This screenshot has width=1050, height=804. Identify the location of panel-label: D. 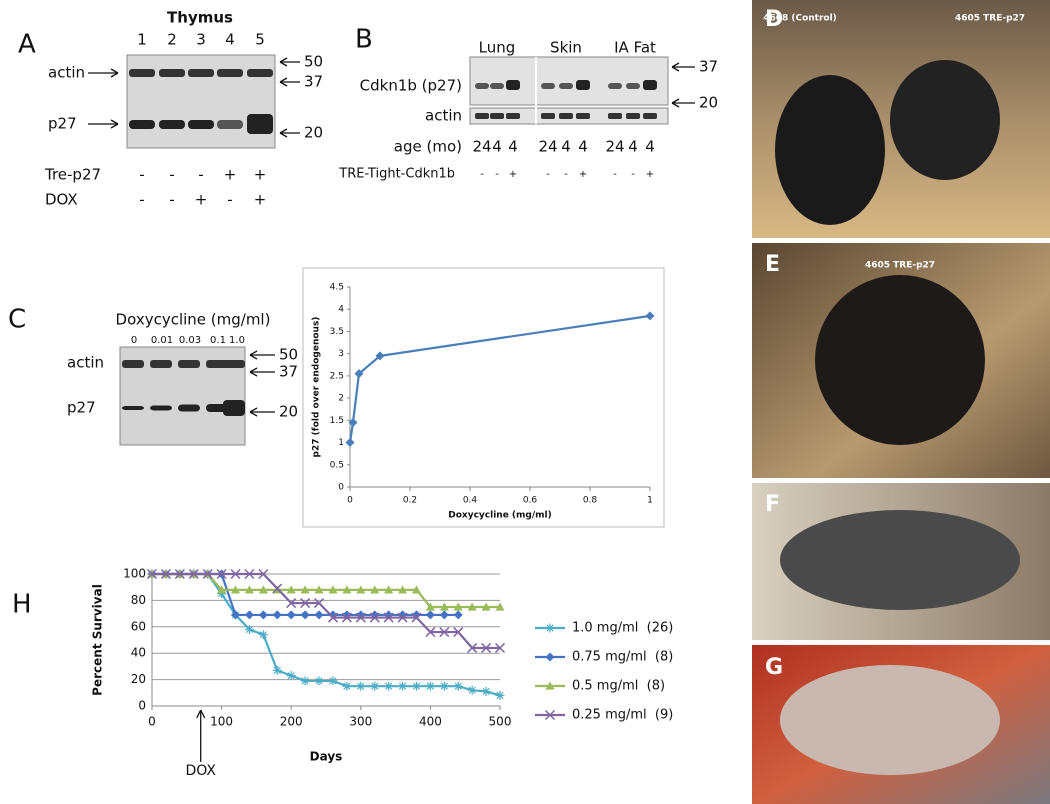
(774, 19).